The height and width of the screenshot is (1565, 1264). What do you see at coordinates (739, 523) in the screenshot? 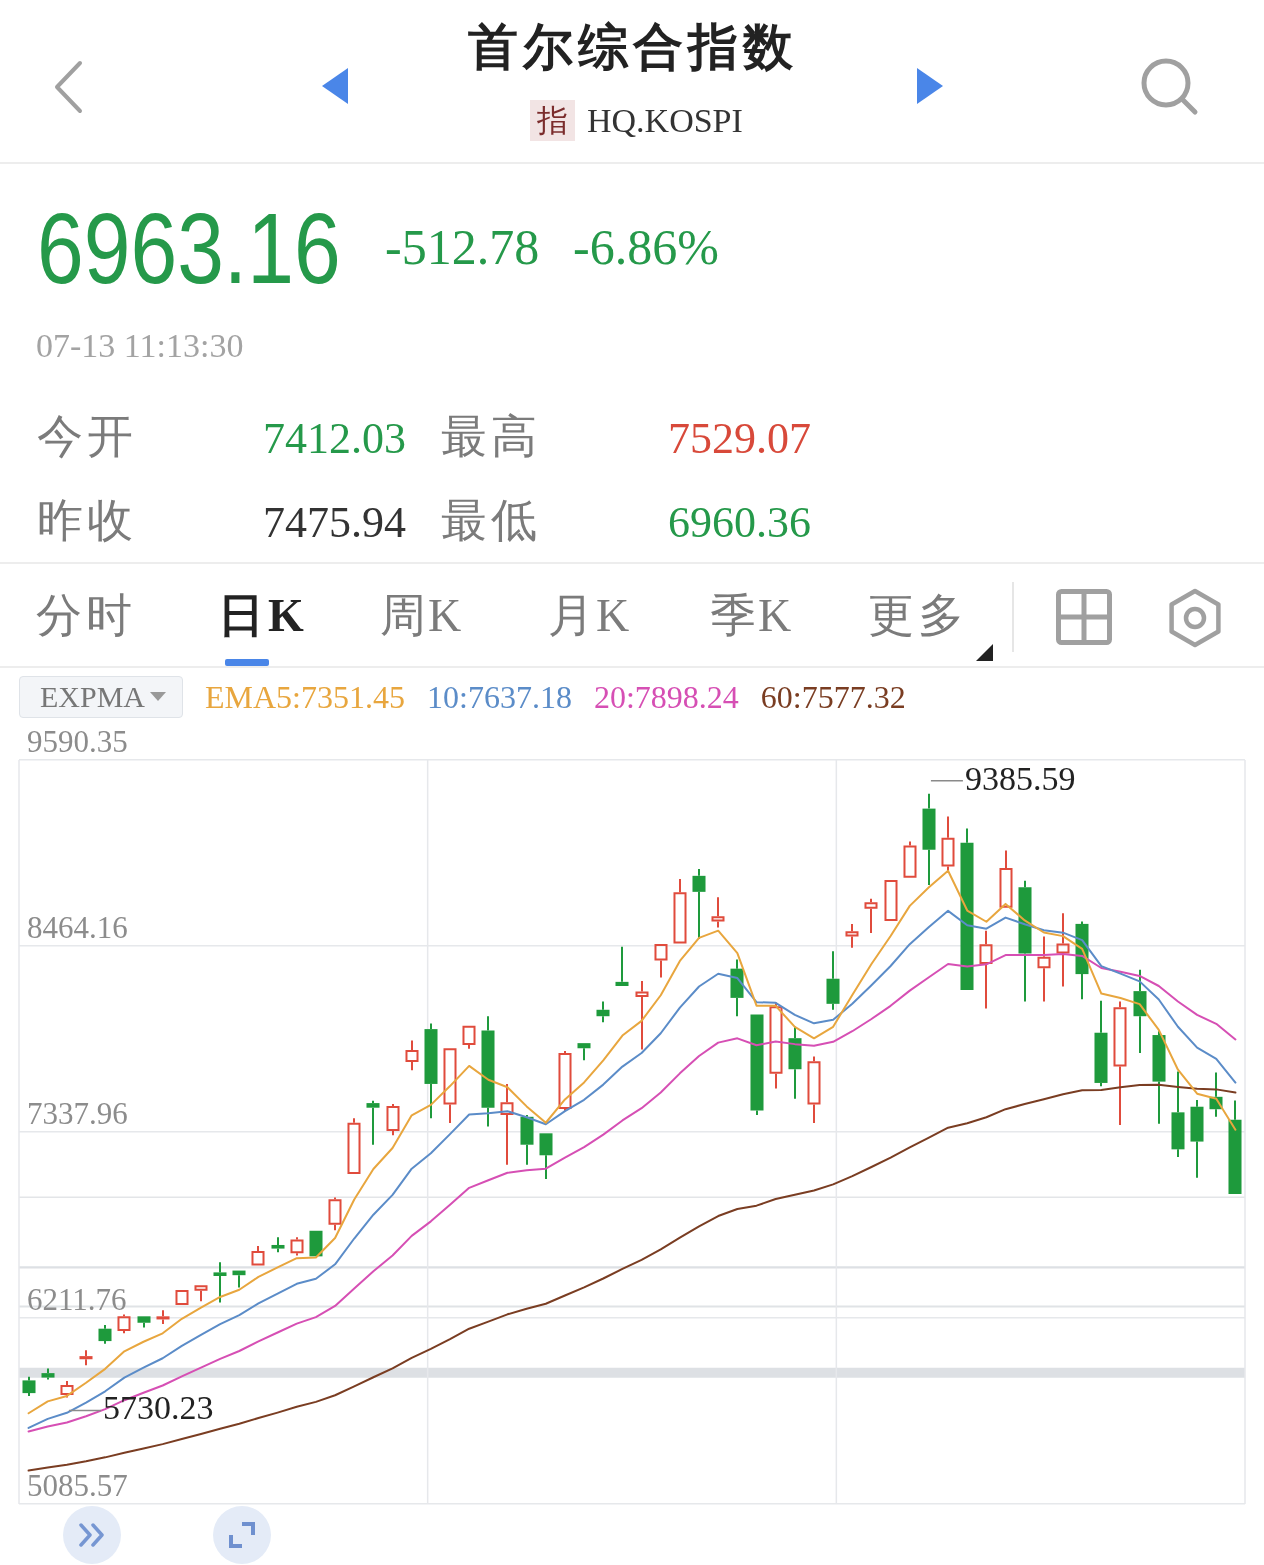
I see `text: 6960.36` at bounding box center [739, 523].